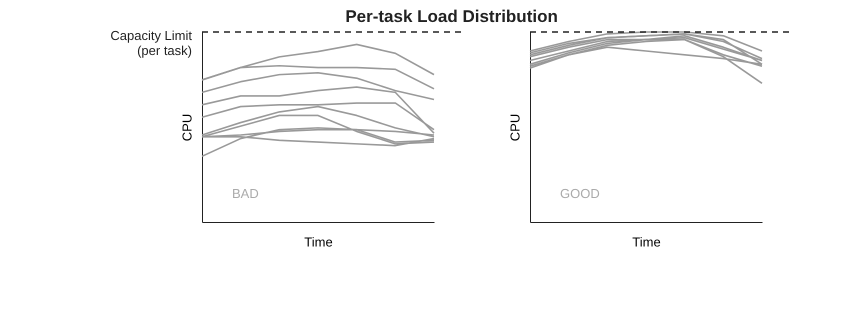 The height and width of the screenshot is (327, 865). I want to click on chart-title: Per-task Load Distribution, so click(451, 16).